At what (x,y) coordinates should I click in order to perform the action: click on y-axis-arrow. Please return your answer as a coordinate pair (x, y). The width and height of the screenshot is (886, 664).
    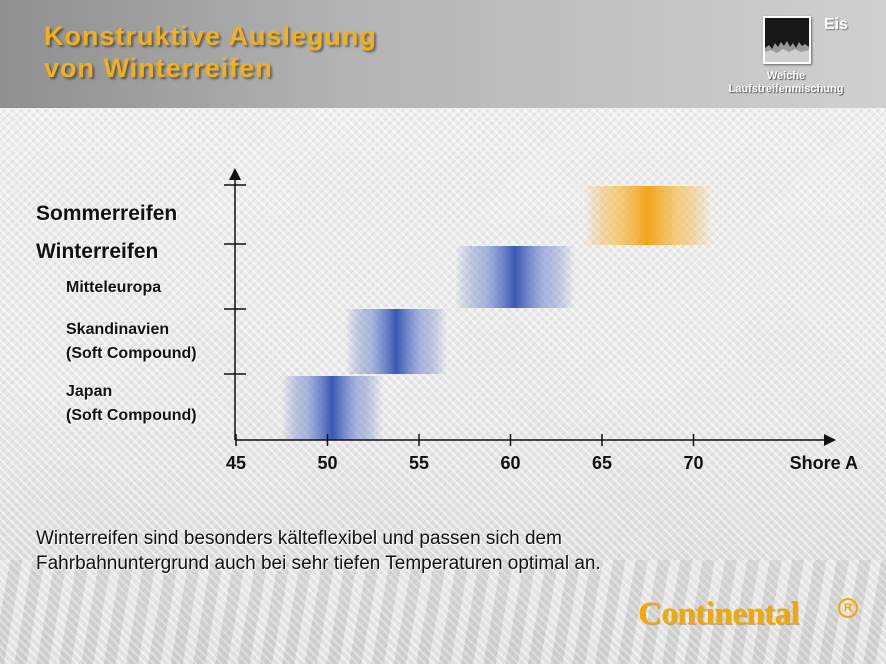
    Looking at the image, I should click on (235, 174).